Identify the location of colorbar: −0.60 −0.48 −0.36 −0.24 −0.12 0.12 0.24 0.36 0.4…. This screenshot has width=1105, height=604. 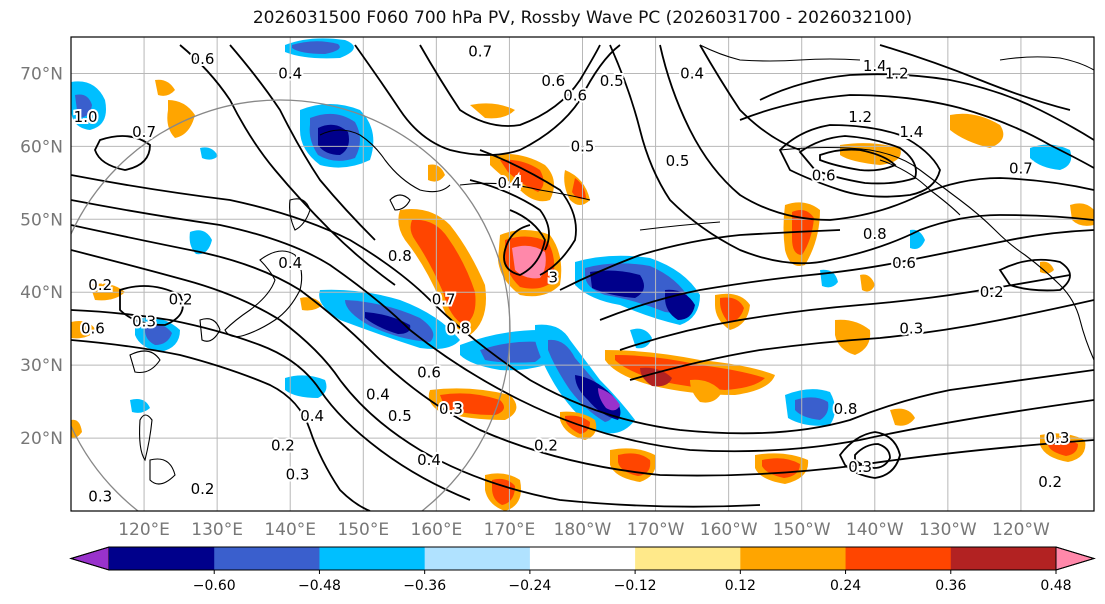
(582, 570).